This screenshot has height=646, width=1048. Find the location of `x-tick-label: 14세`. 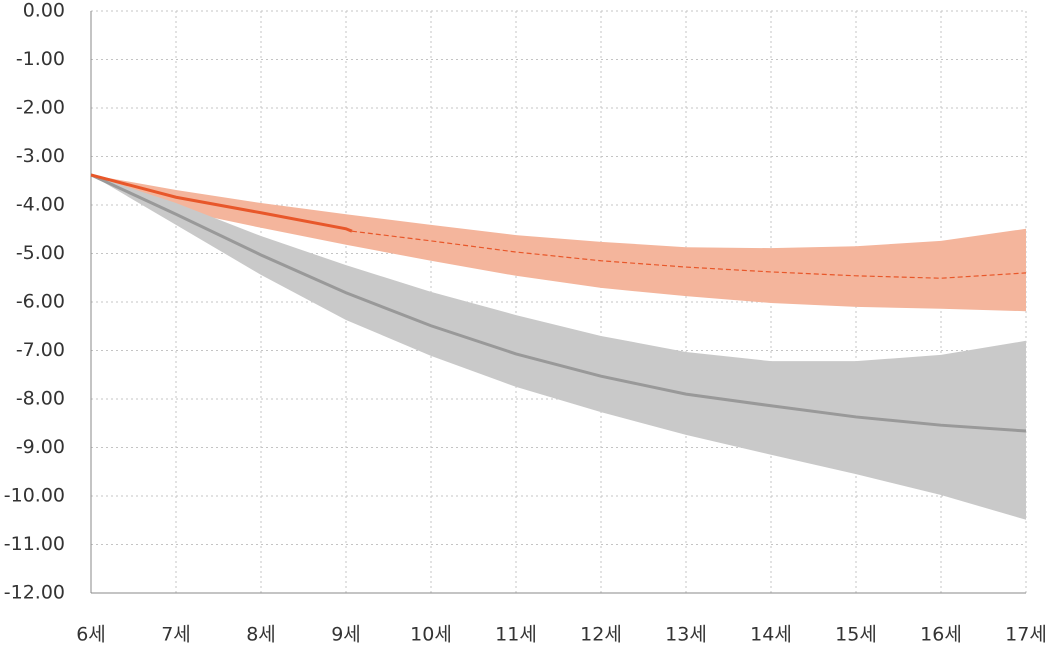

x-tick-label: 14세 is located at coordinates (771, 635).